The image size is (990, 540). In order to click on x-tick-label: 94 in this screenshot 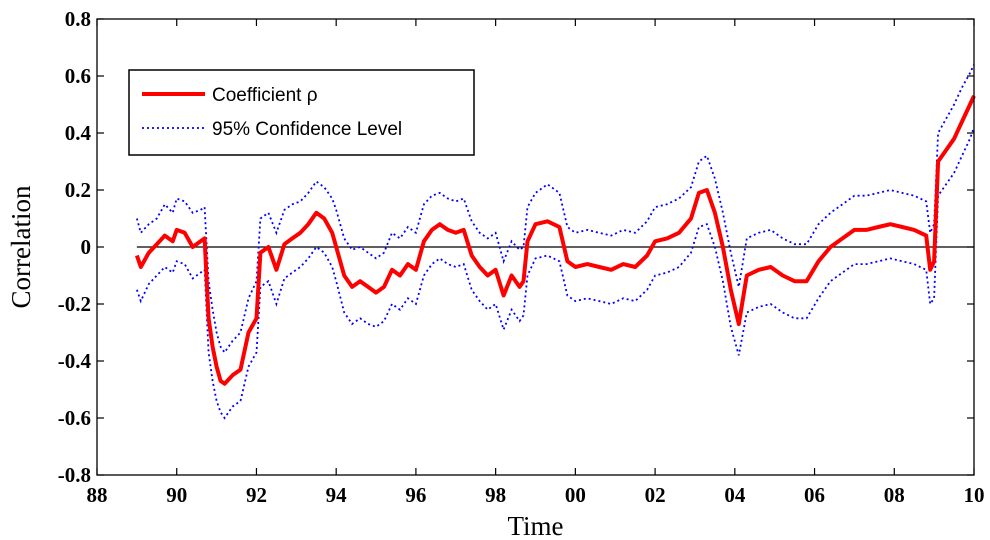, I will do `click(337, 495)`.